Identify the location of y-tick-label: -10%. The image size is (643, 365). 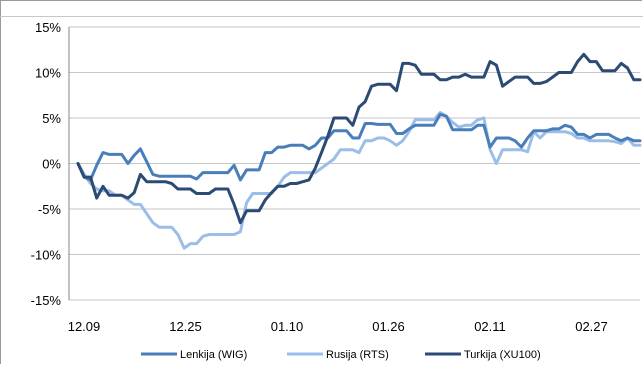
(46, 255).